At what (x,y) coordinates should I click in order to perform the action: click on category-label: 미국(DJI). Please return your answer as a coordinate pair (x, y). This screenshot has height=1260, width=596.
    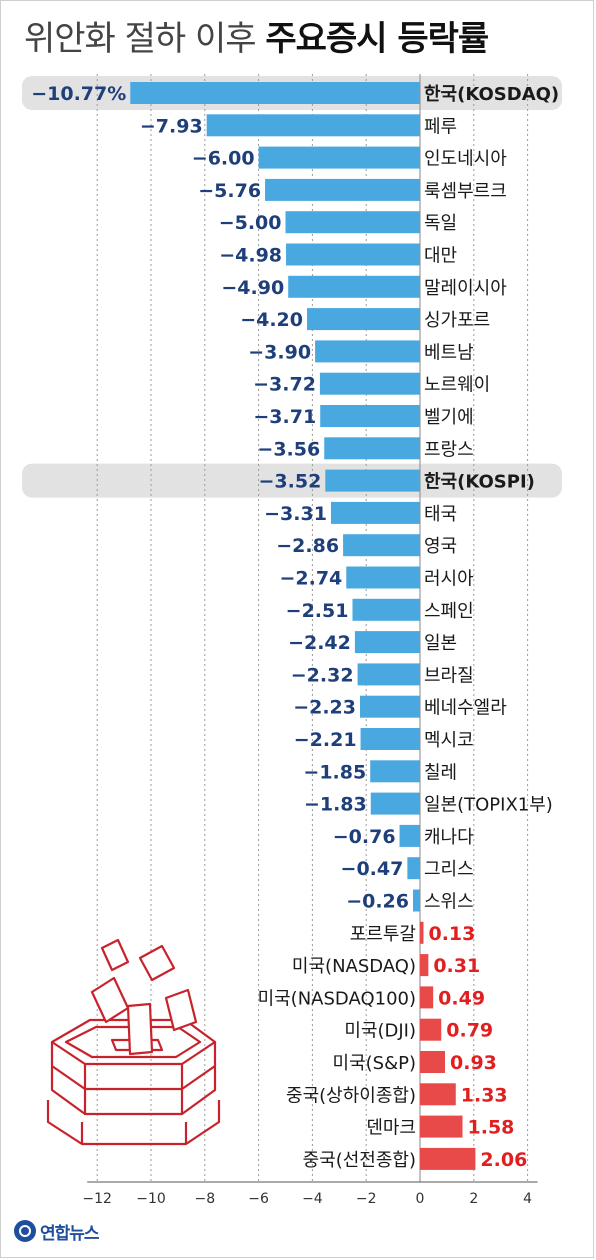
    Looking at the image, I should click on (380, 1031).